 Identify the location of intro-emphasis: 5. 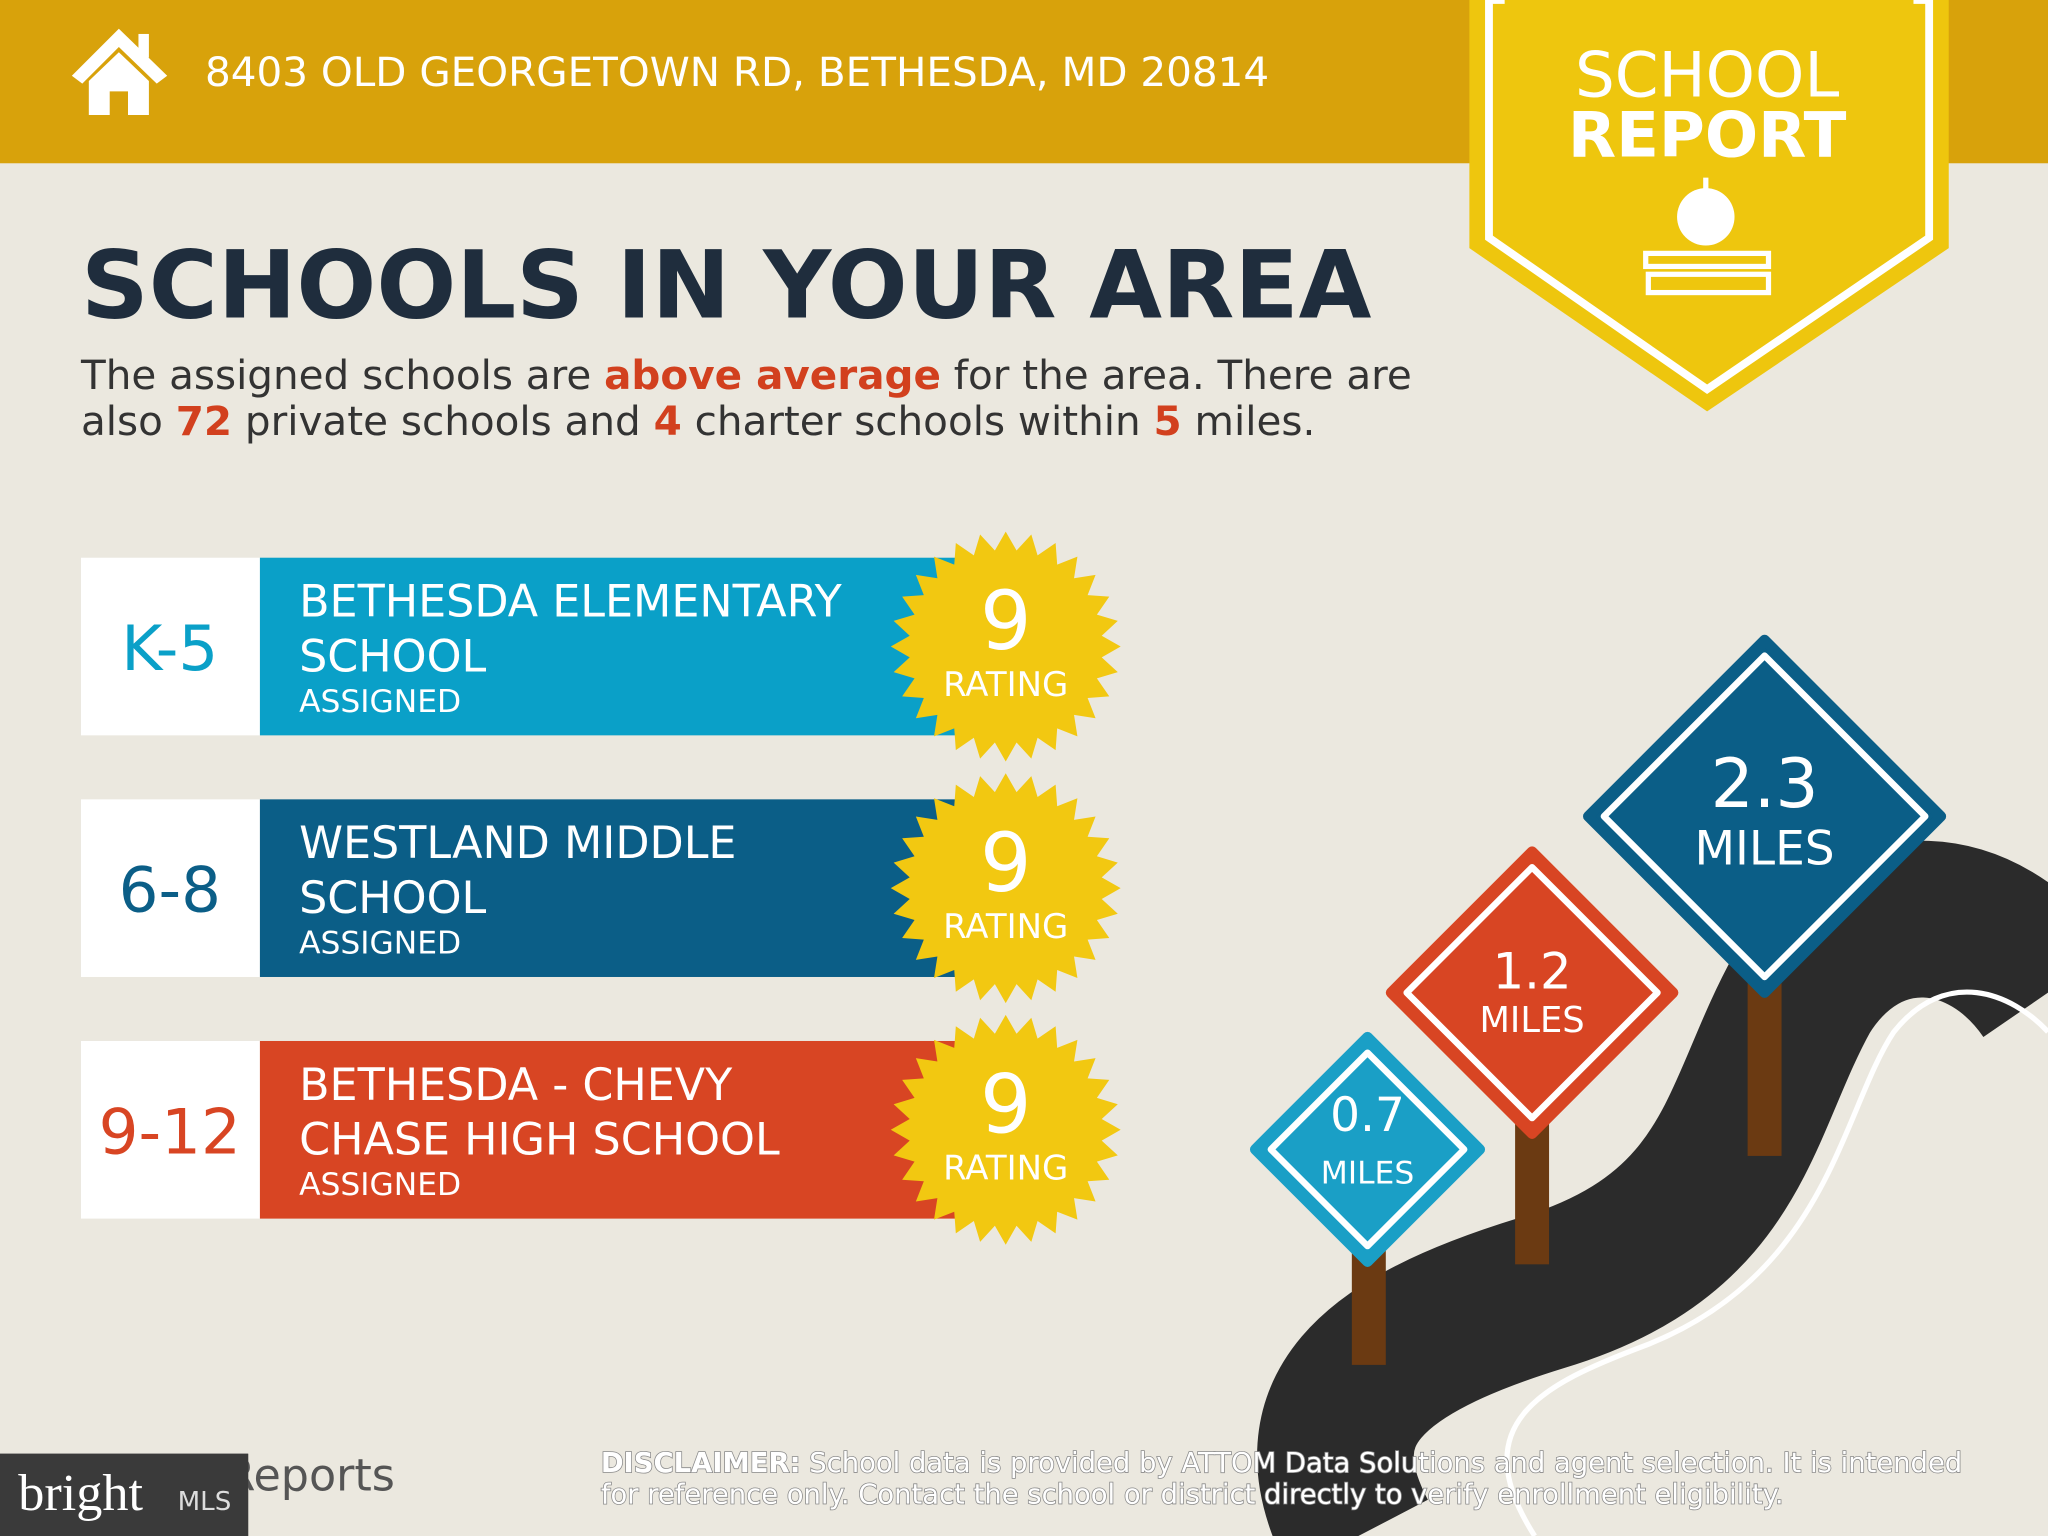
(1168, 421).